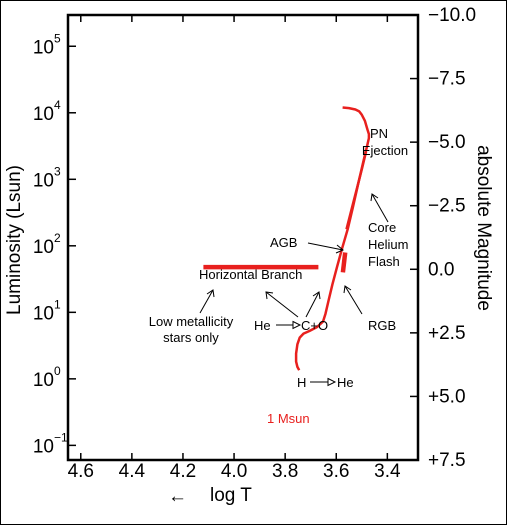 Image resolution: width=507 pixels, height=525 pixels. Describe the element at coordinates (57, 171) in the screenshot. I see `y-tick-exponent: 3` at that location.